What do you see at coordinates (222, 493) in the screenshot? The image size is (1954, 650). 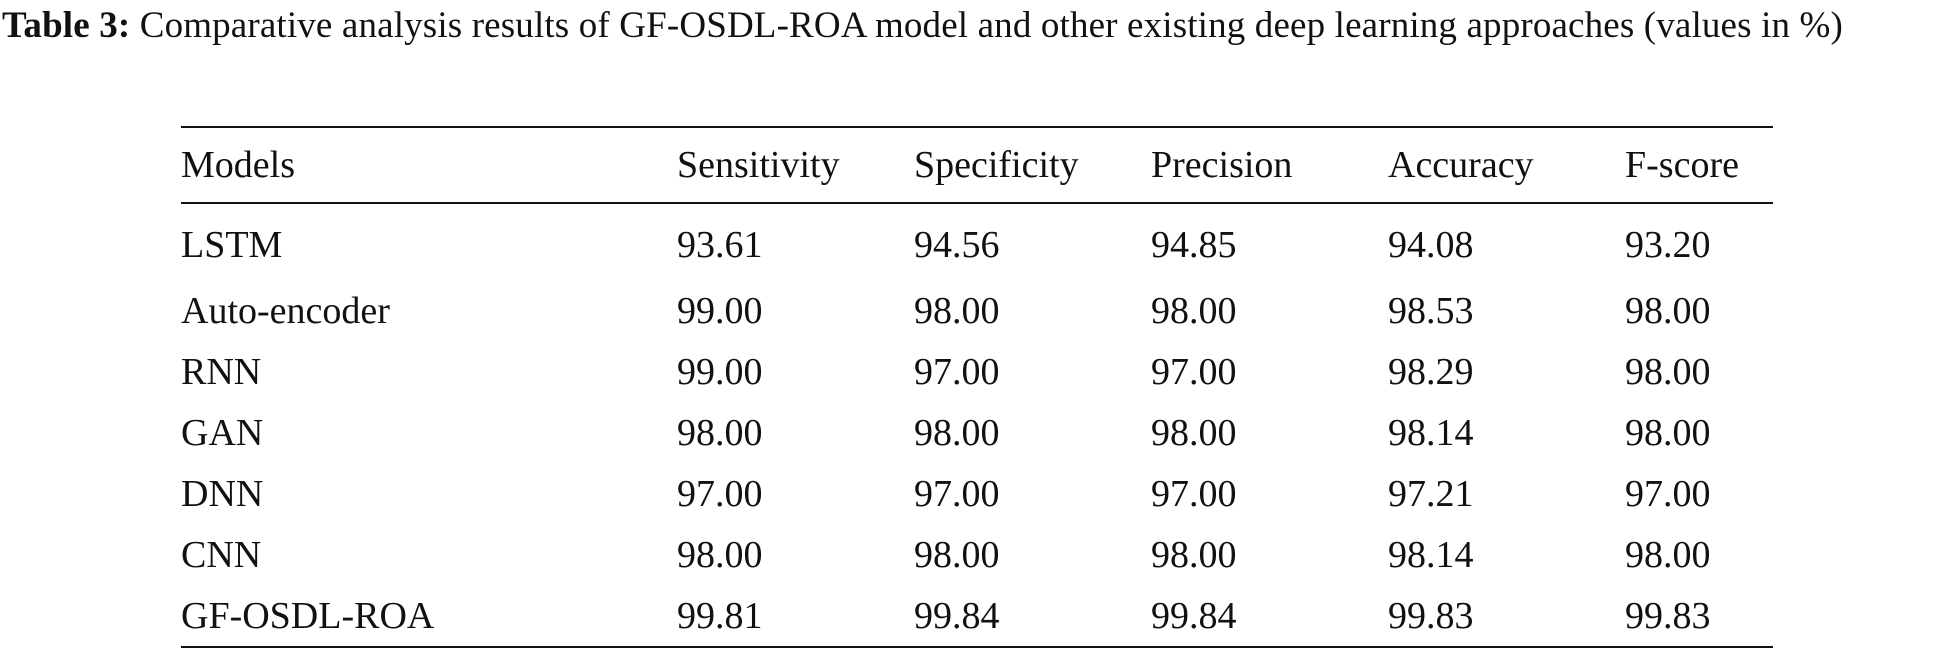 I see `cell-model: DNN` at bounding box center [222, 493].